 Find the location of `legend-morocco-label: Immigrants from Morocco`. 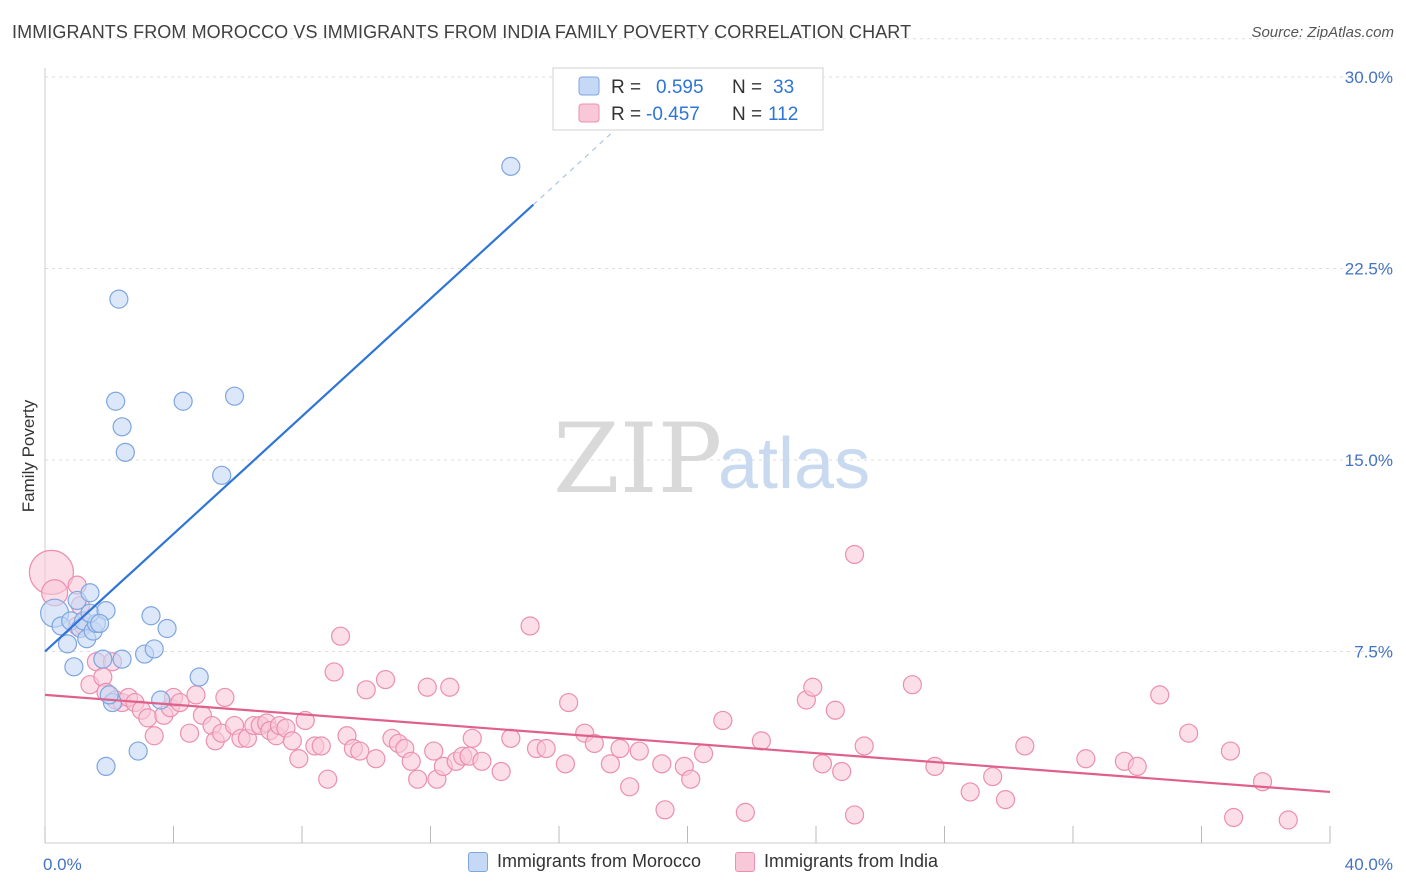

legend-morocco-label: Immigrants from Morocco is located at coordinates (598, 861).